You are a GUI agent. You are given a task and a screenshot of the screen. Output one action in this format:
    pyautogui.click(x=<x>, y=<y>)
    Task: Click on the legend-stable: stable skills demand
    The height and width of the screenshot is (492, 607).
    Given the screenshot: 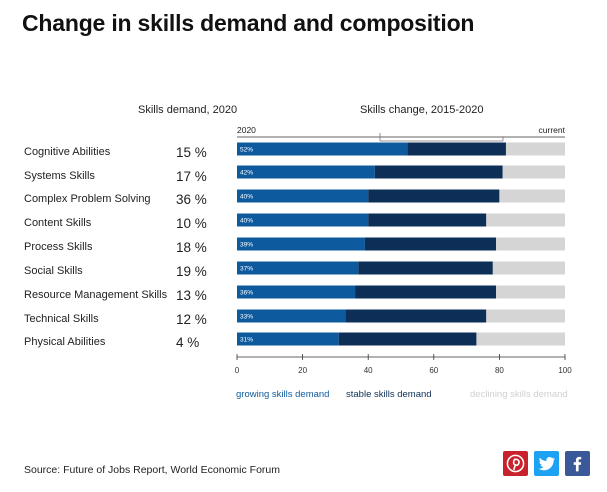 What is the action you would take?
    pyautogui.click(x=389, y=394)
    